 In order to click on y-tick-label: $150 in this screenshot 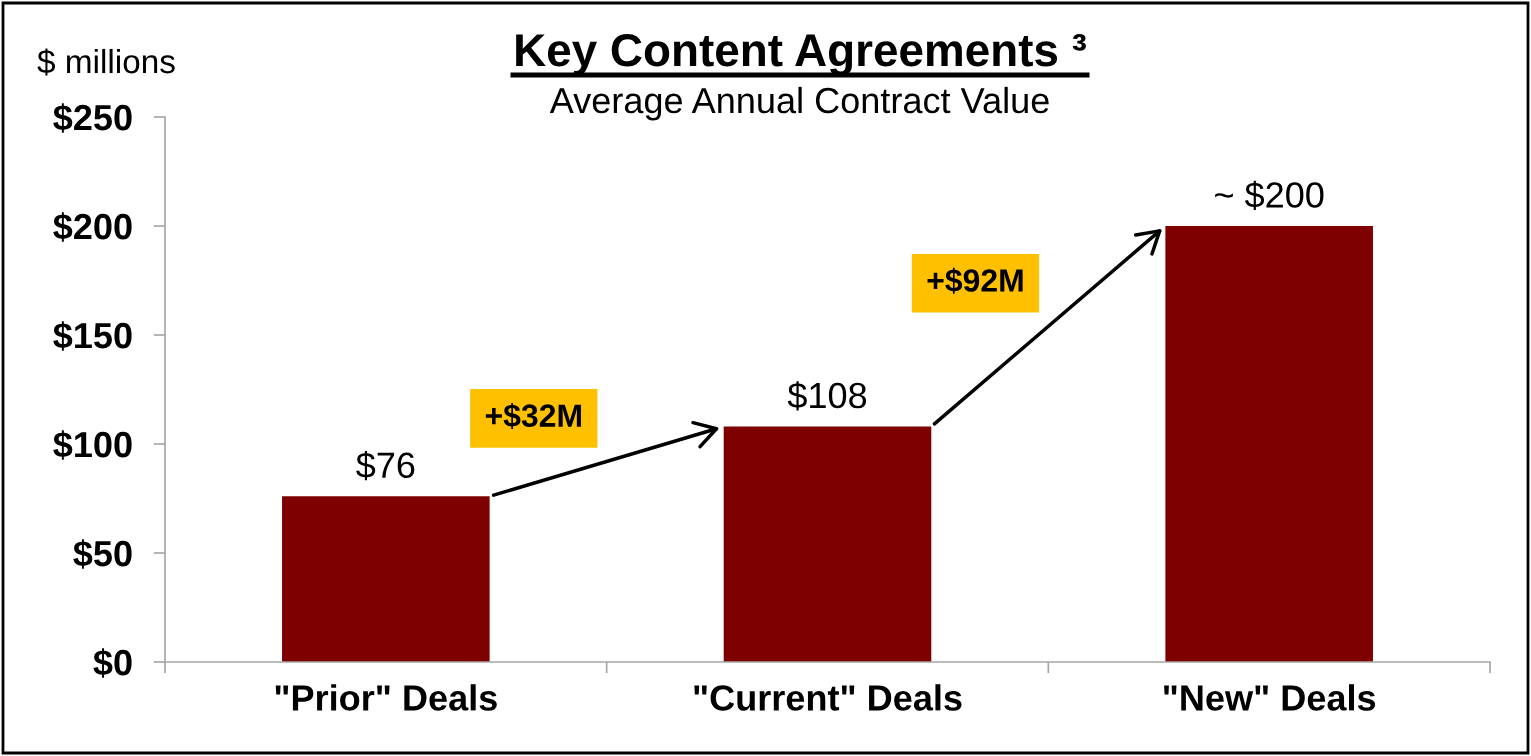, I will do `click(92, 336)`.